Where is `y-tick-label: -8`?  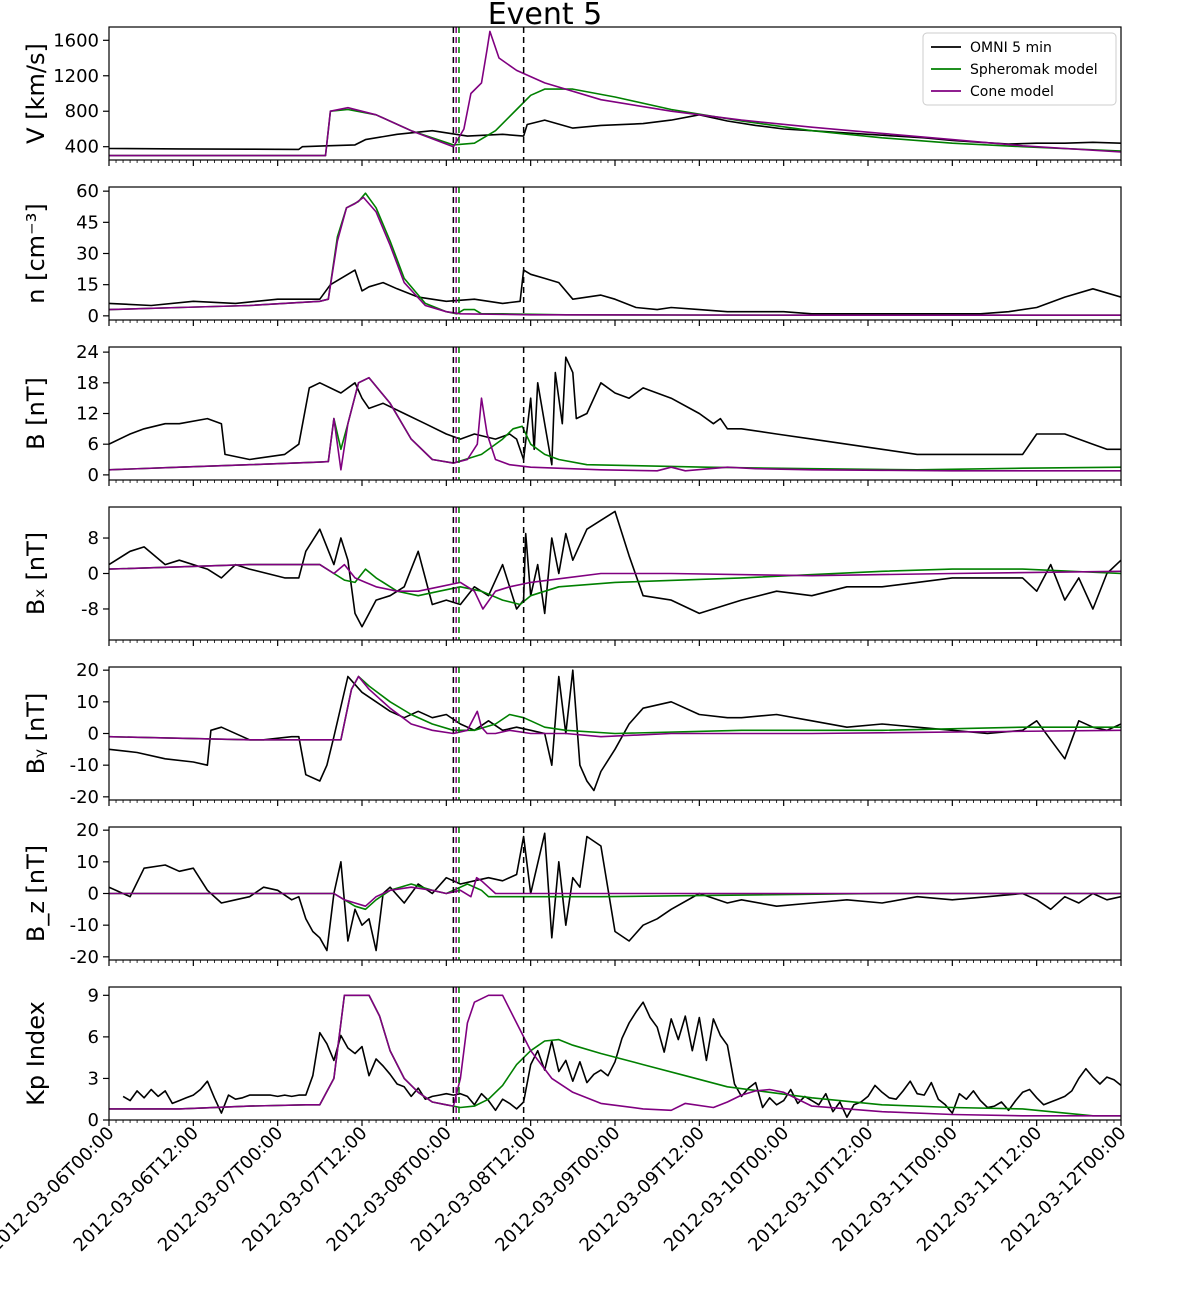
y-tick-label: -8 is located at coordinates (90, 609).